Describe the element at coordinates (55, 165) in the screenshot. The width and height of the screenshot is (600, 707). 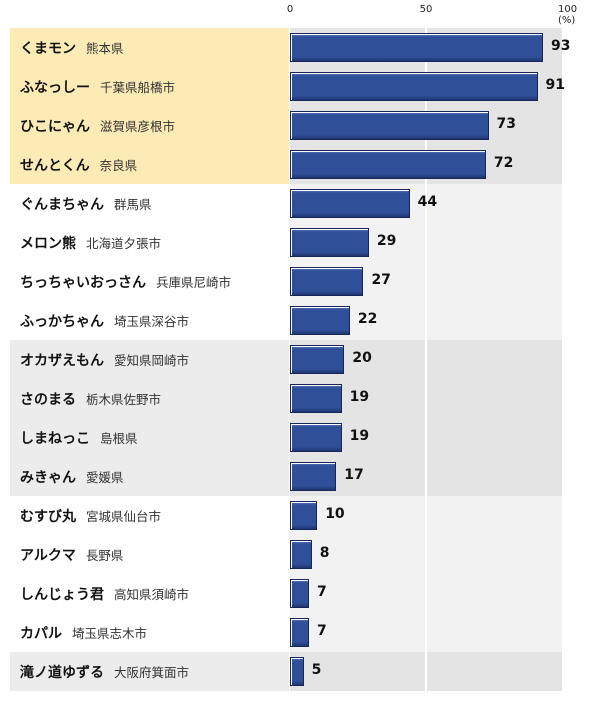
I see `character-name: せんとくん` at that location.